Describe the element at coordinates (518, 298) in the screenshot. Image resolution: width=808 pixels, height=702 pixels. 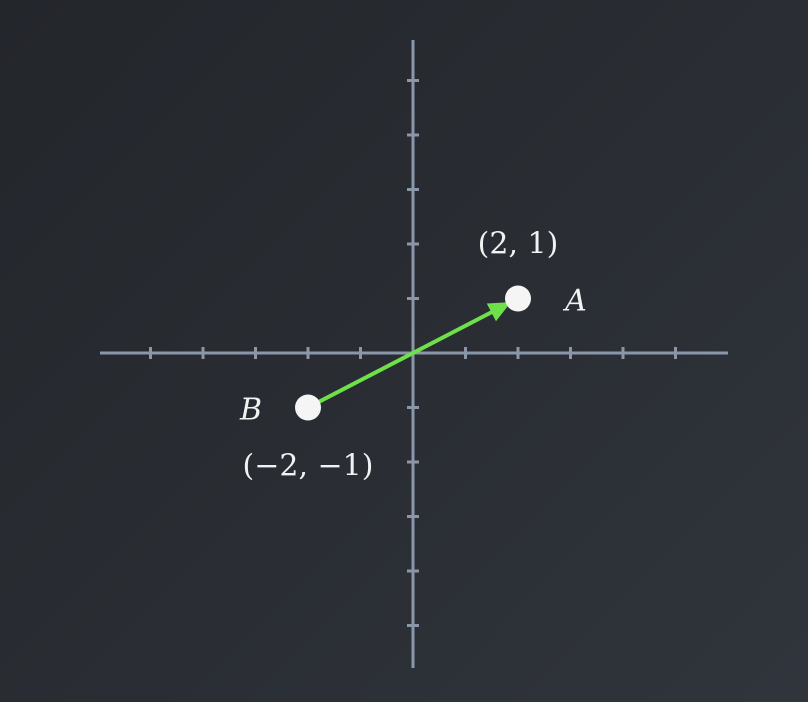
I see `point-a-dot` at that location.